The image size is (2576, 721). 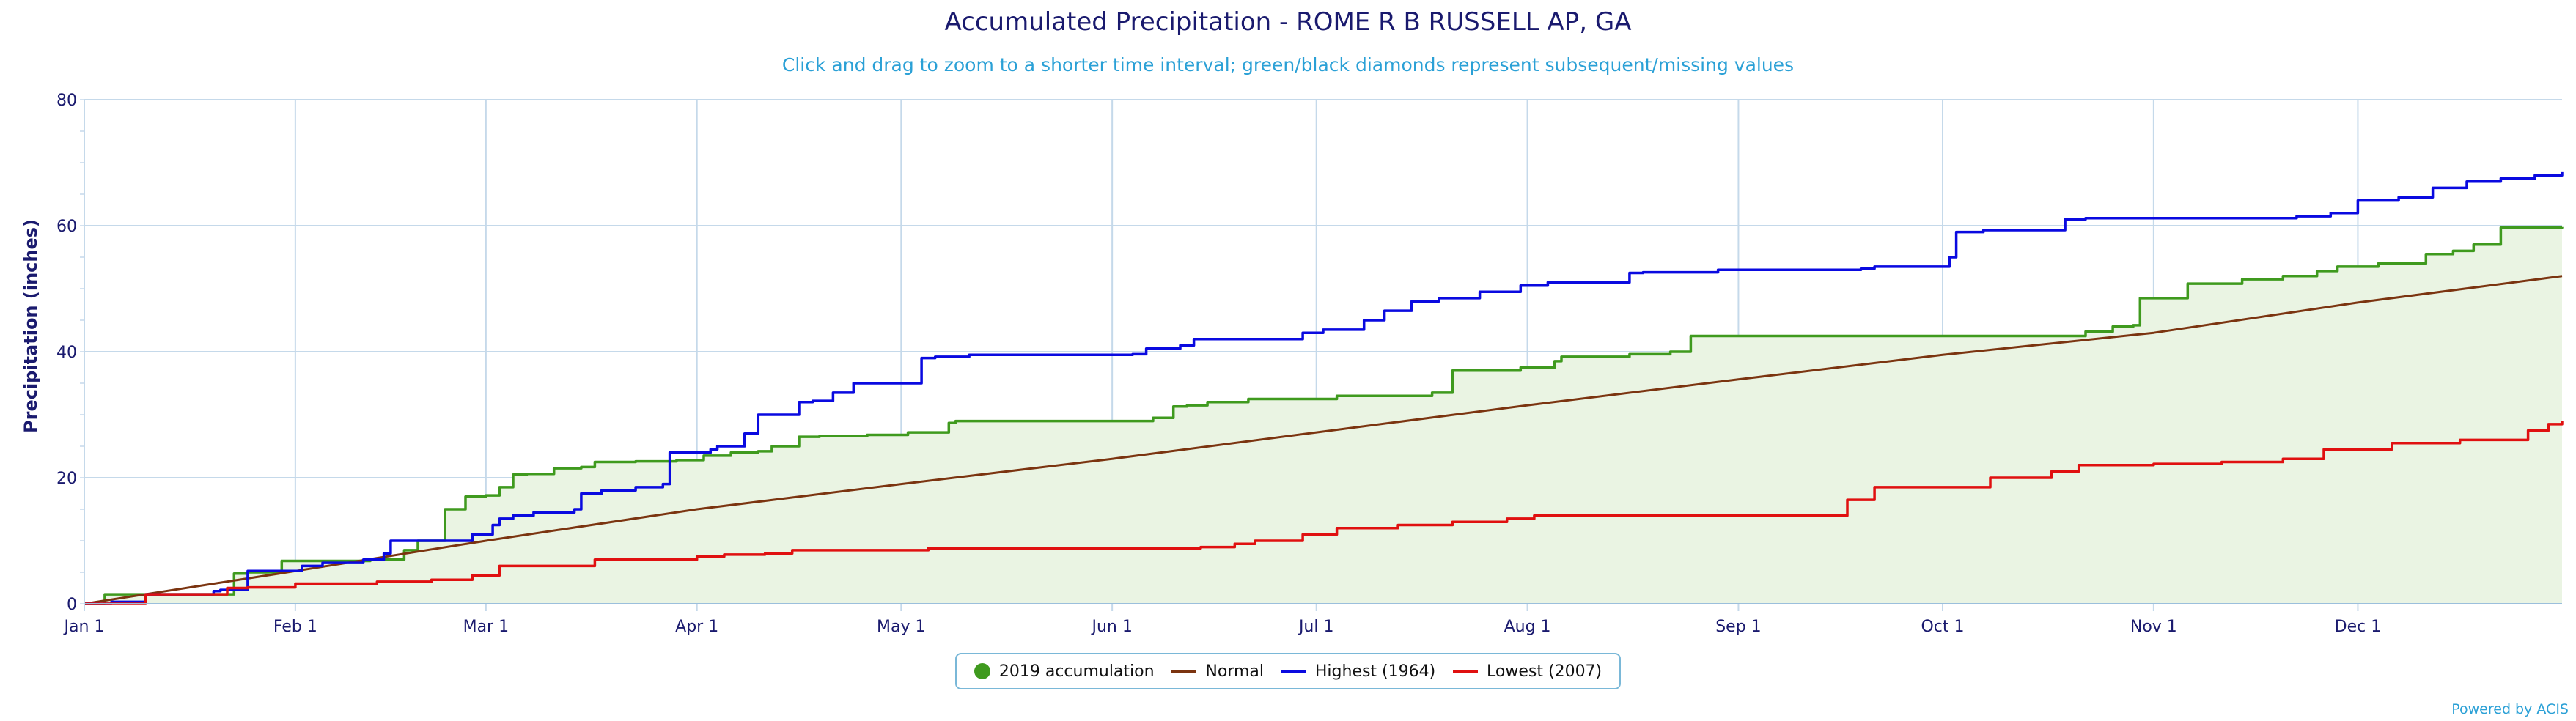 I want to click on y-tick-label: 40, so click(x=66, y=353).